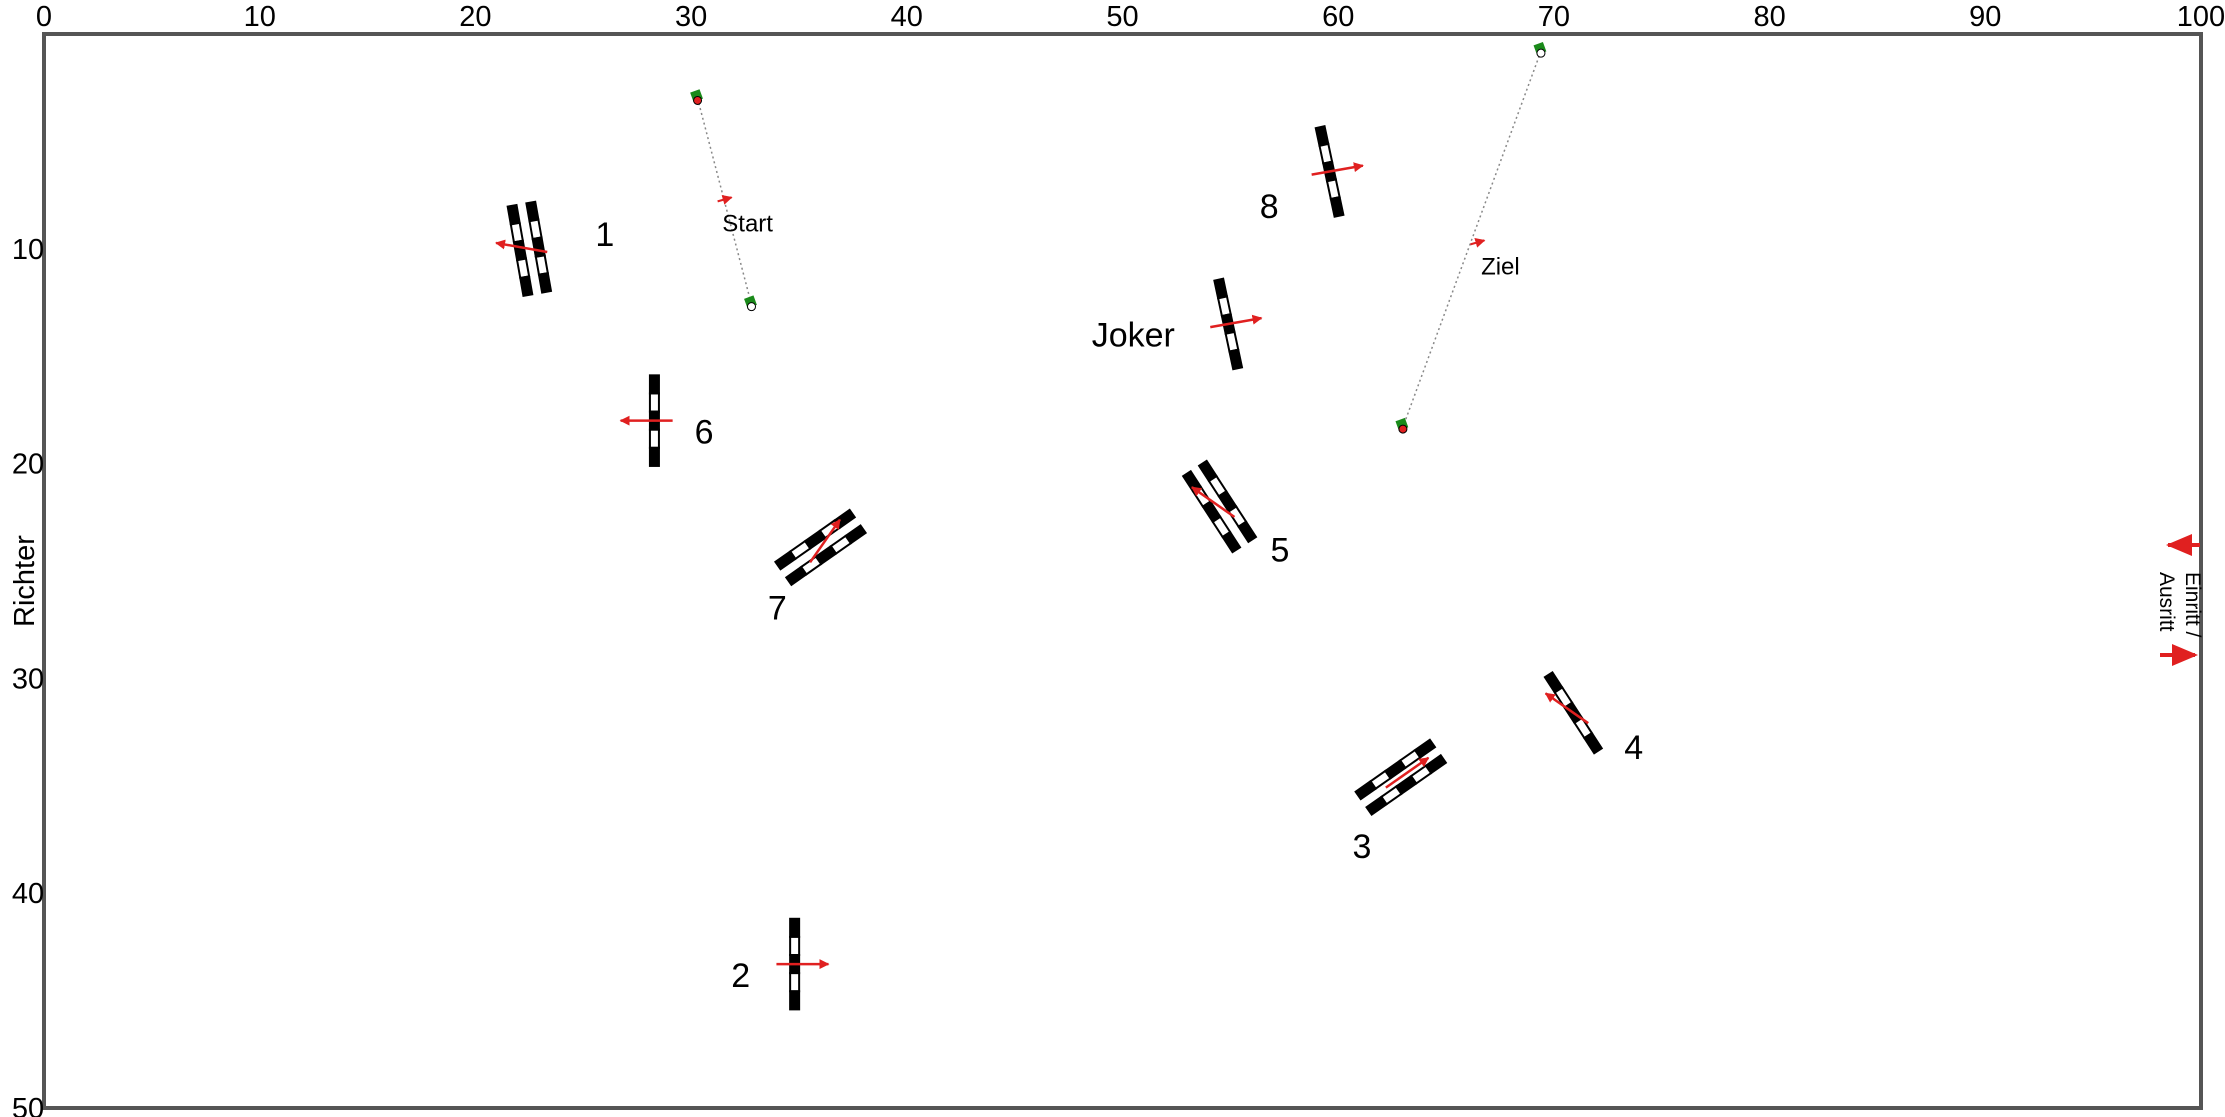  Describe the element at coordinates (28, 465) in the screenshot. I see `y-tick-label: 20` at that location.